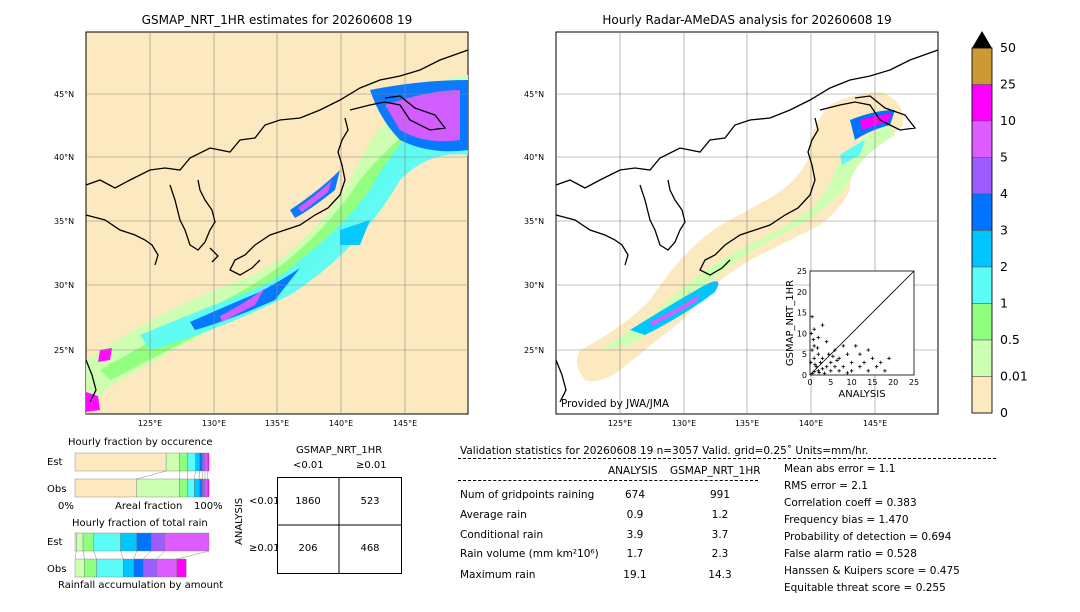  I want to click on stat-analysis: 1.7, so click(635, 554).